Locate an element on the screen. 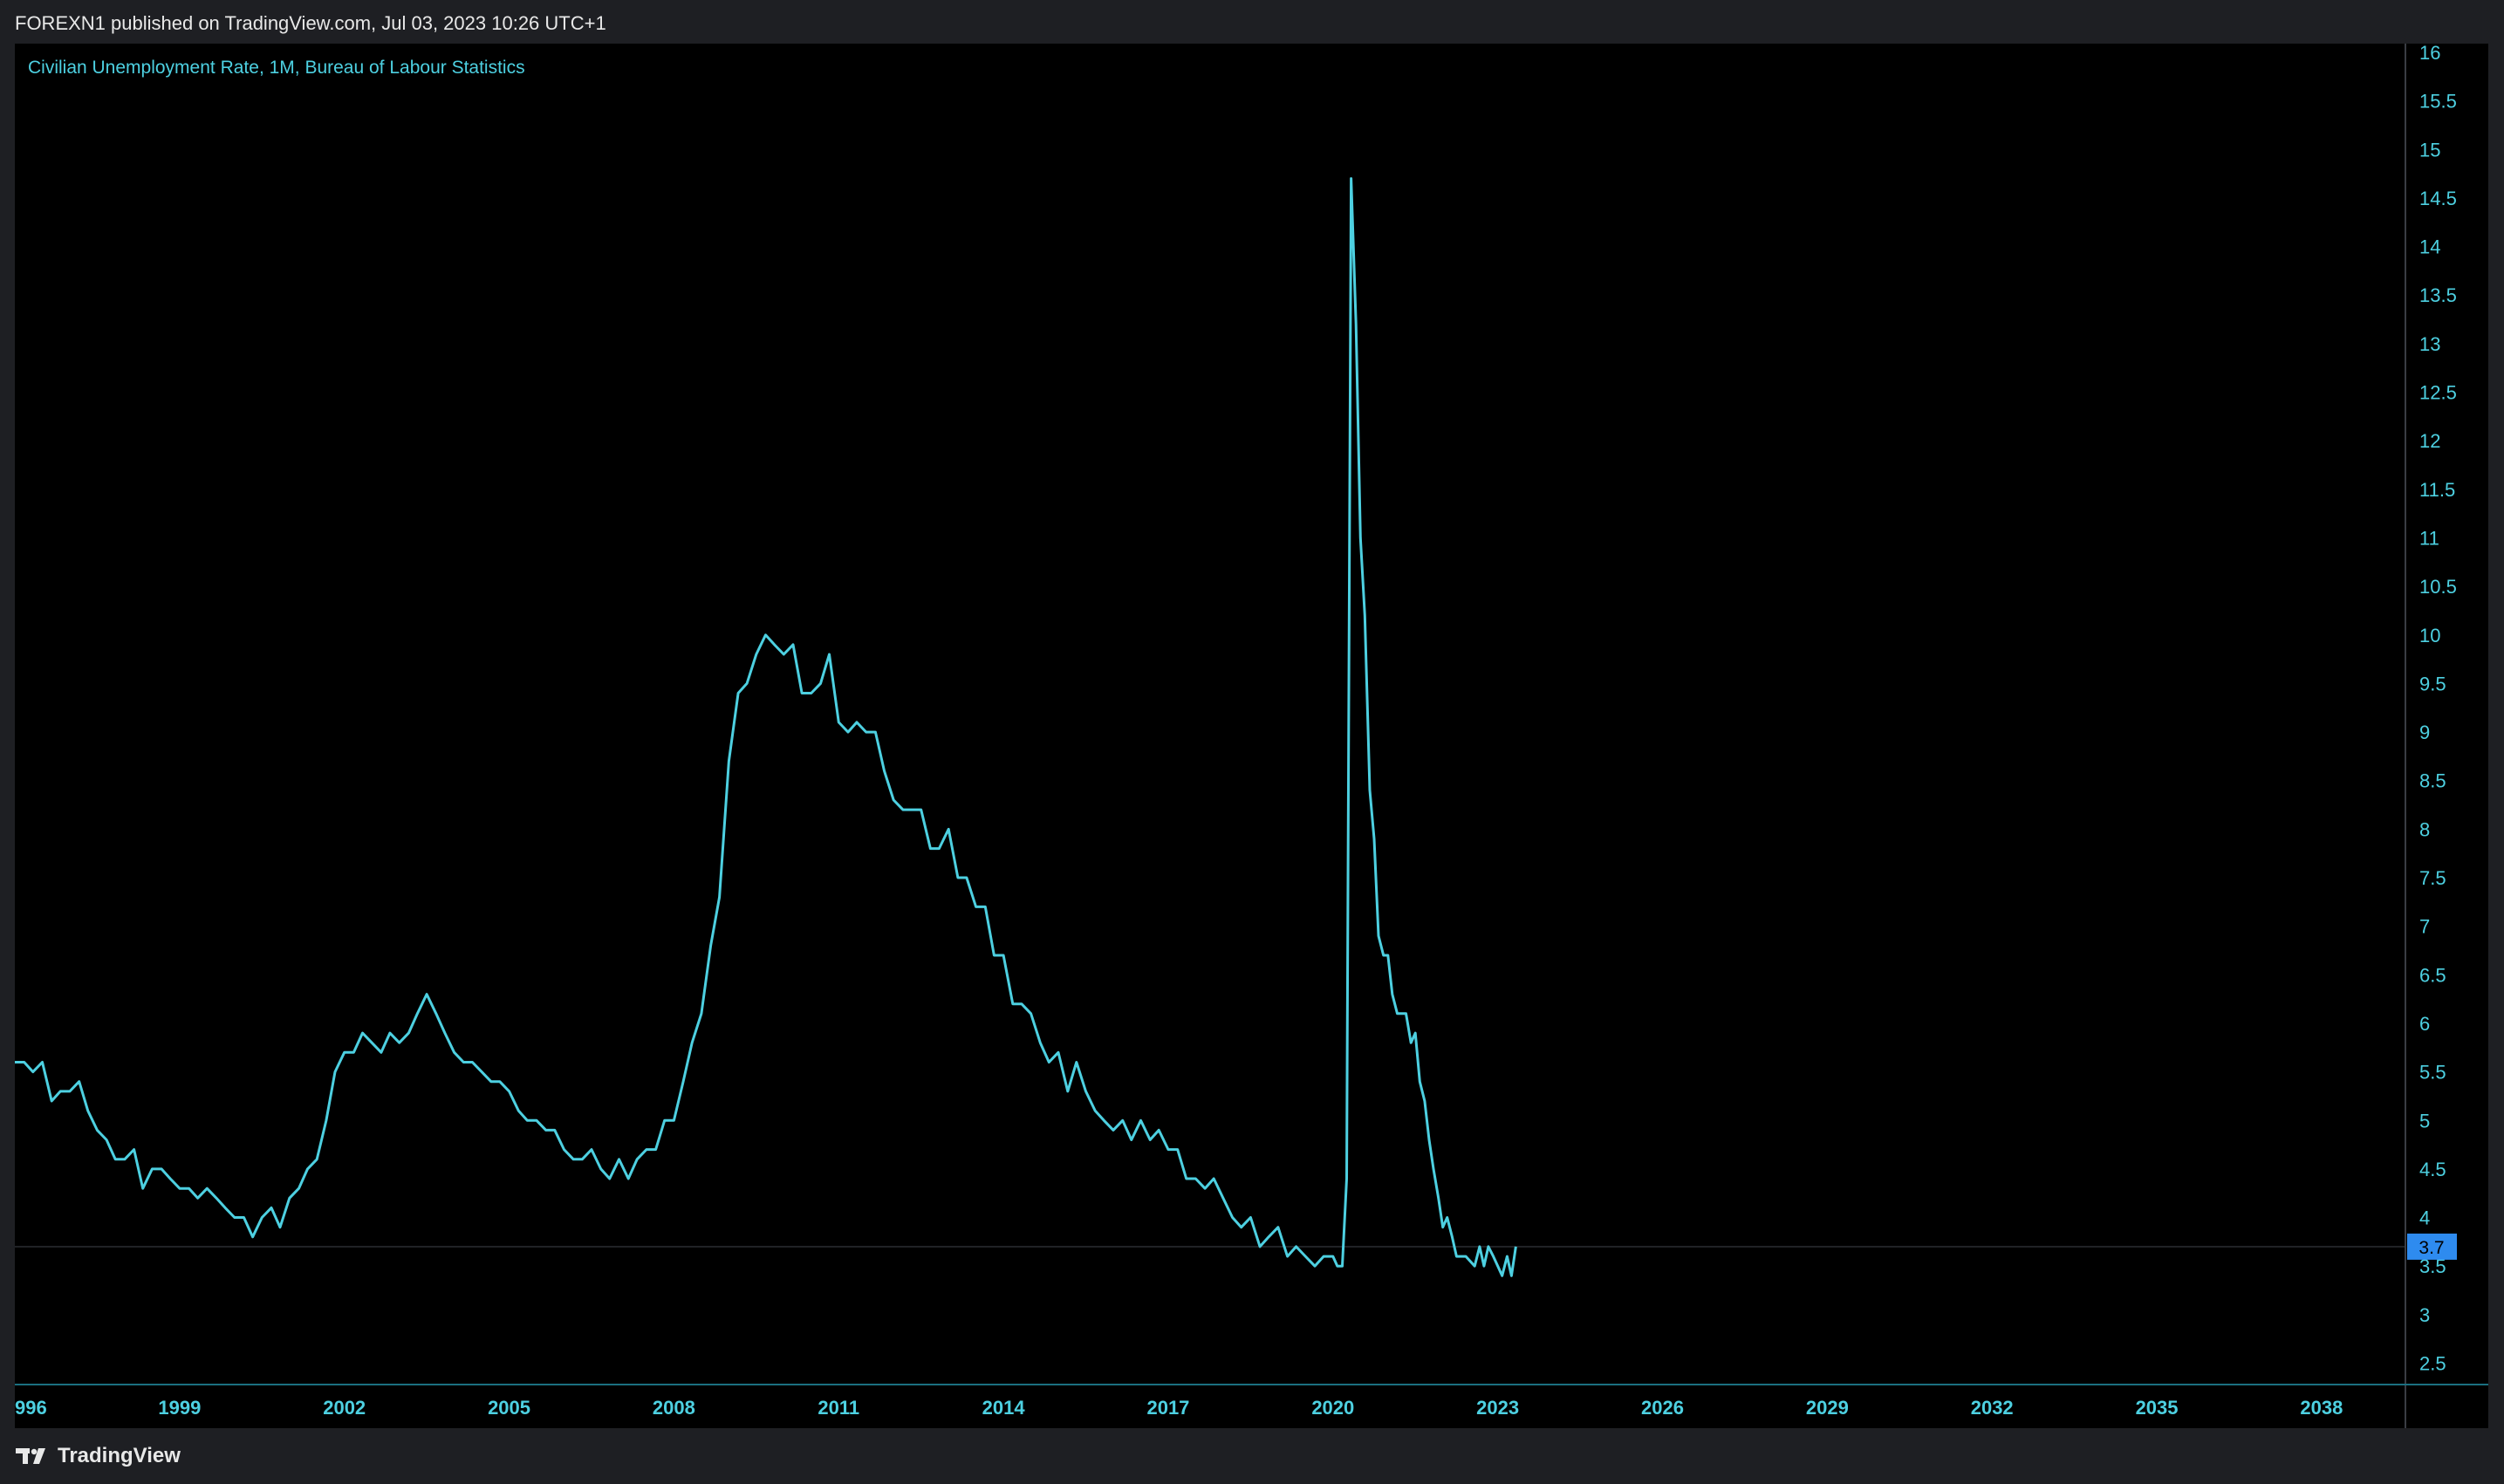 This screenshot has width=2504, height=1484. y-tick-label: 6 is located at coordinates (2424, 1024).